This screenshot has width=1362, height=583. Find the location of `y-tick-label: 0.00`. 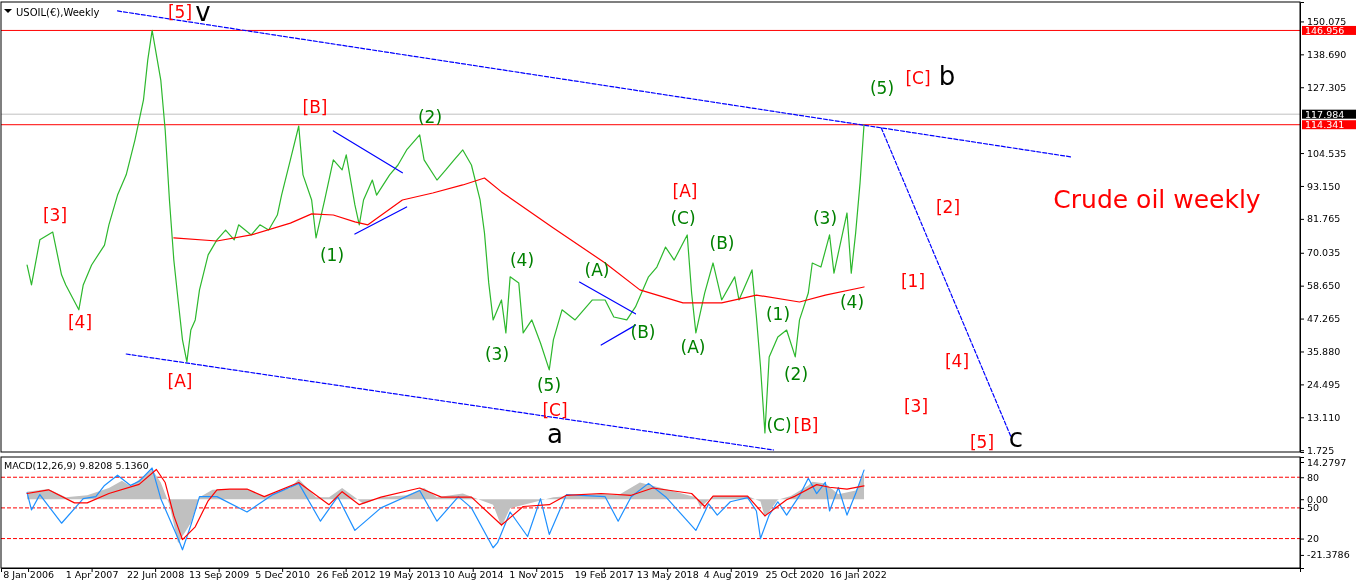

y-tick-label: 0.00 is located at coordinates (1318, 499).